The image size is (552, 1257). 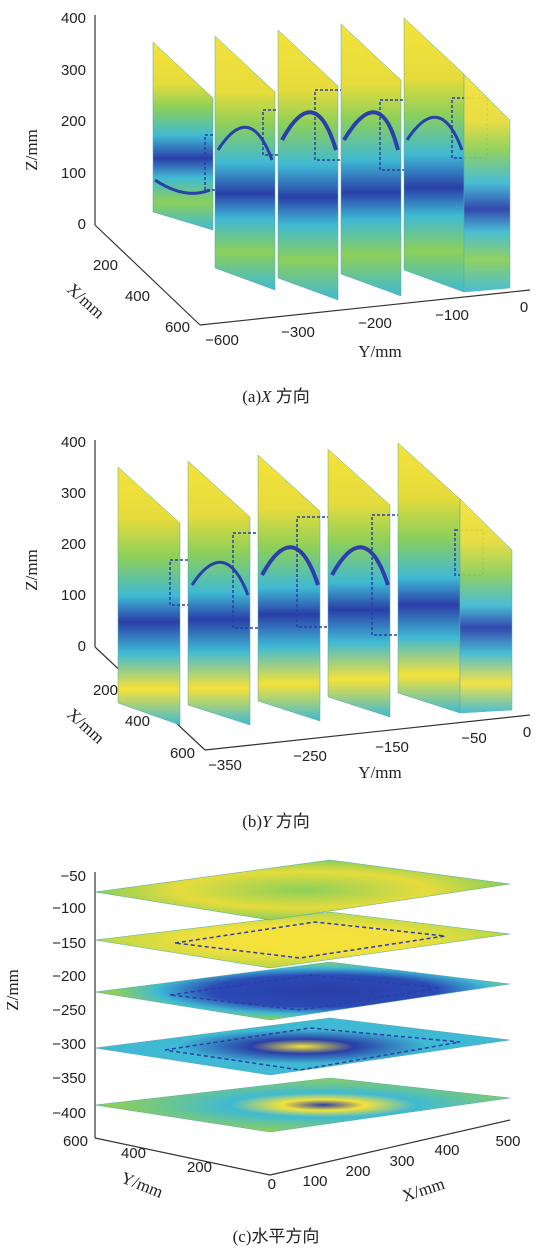 I want to click on caption-var: Y, so click(x=267, y=821).